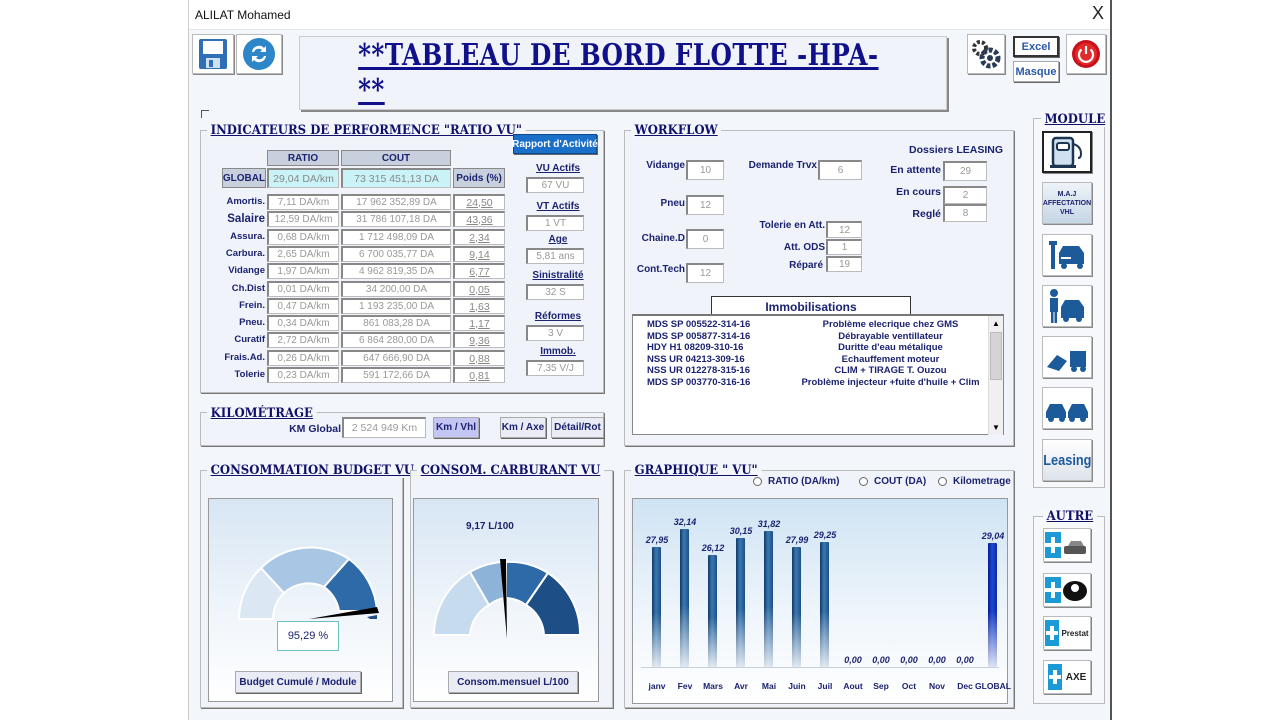  I want to click on scroll-thumb, so click(996, 356).